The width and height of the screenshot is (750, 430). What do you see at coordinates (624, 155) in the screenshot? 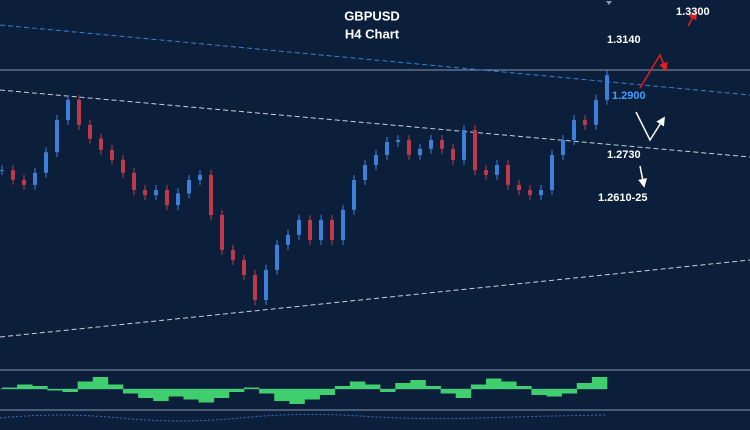
I see `price-annotation: 1.2730` at bounding box center [624, 155].